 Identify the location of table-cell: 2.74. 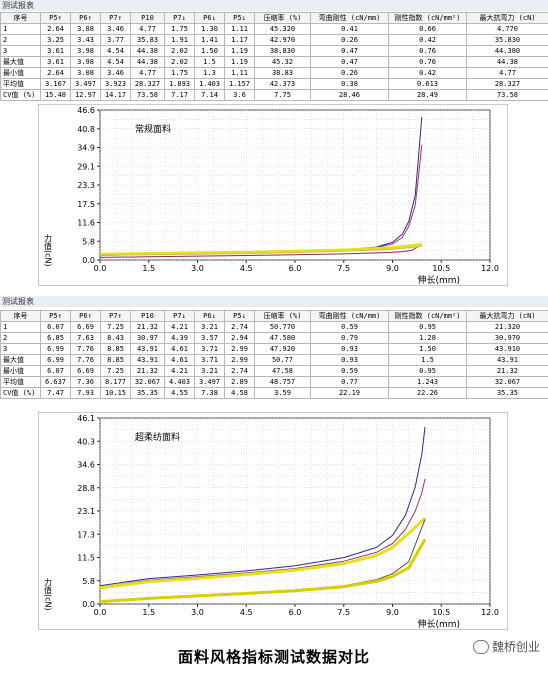
(239, 327).